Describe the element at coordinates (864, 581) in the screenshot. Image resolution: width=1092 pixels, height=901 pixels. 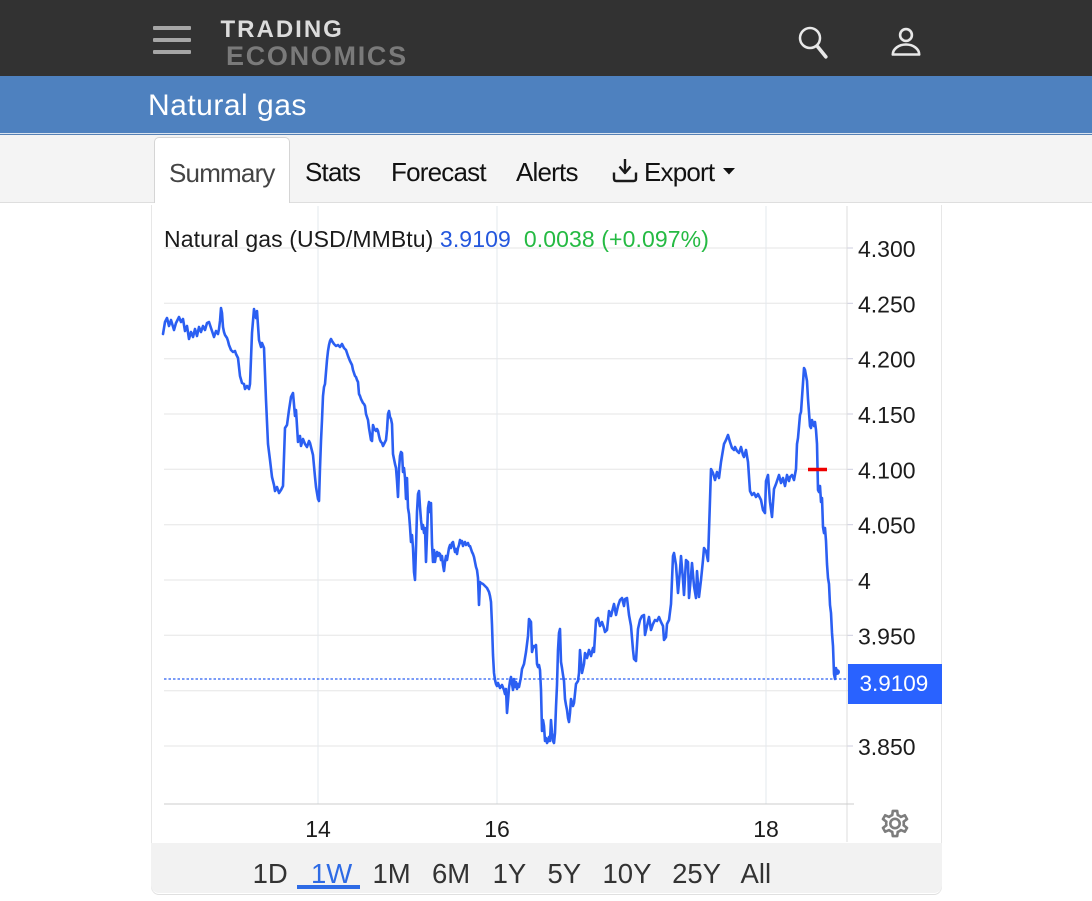
I see `svg-text: 4` at that location.